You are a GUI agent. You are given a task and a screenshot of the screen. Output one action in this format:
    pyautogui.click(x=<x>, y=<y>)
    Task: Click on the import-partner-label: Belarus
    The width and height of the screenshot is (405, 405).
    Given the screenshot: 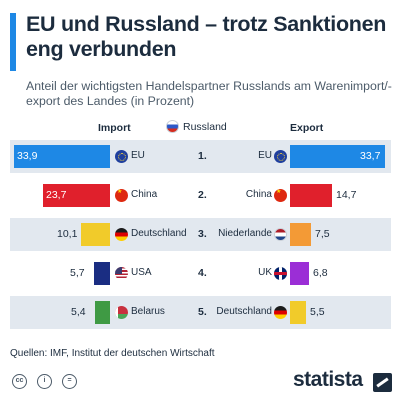 What is the action you would take?
    pyautogui.click(x=148, y=311)
    